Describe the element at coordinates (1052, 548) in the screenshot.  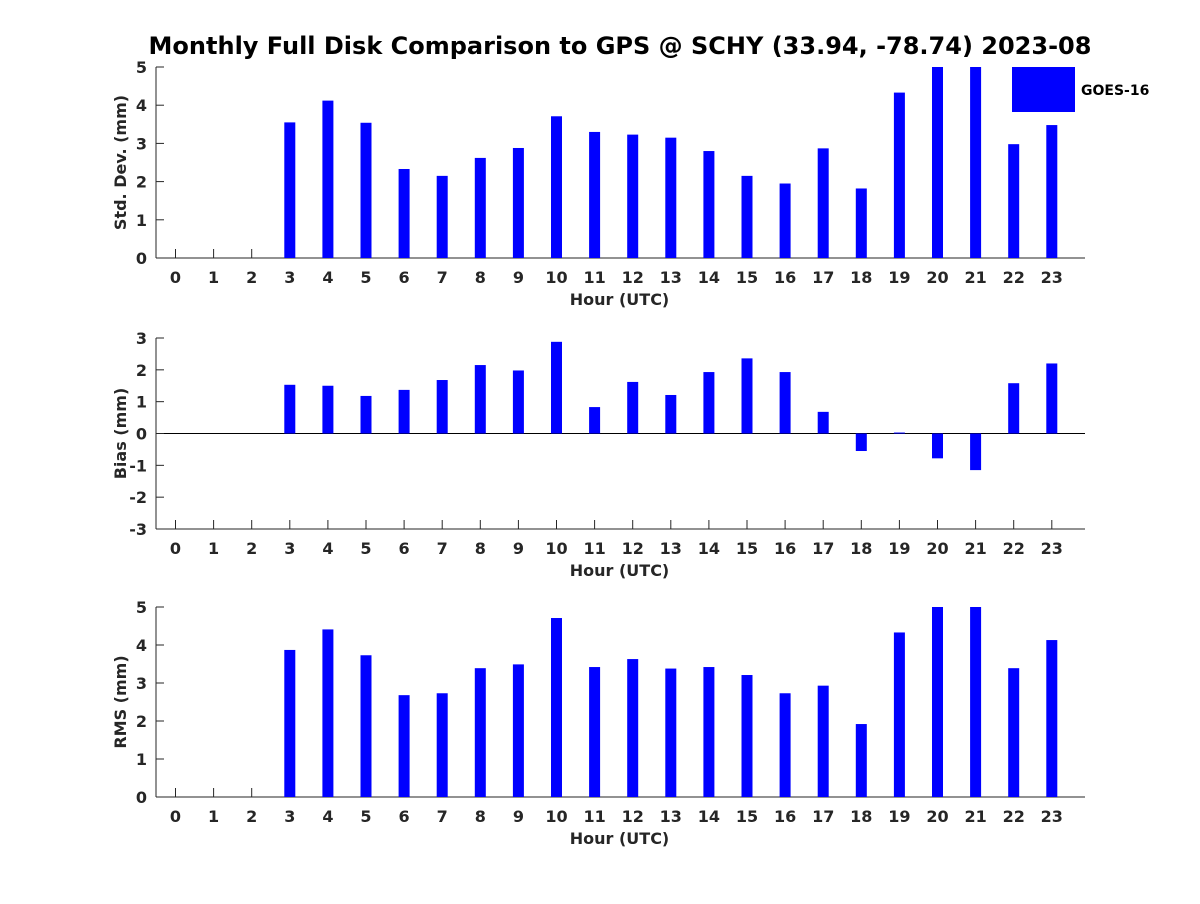
I see `x-tick-label: 23` at that location.